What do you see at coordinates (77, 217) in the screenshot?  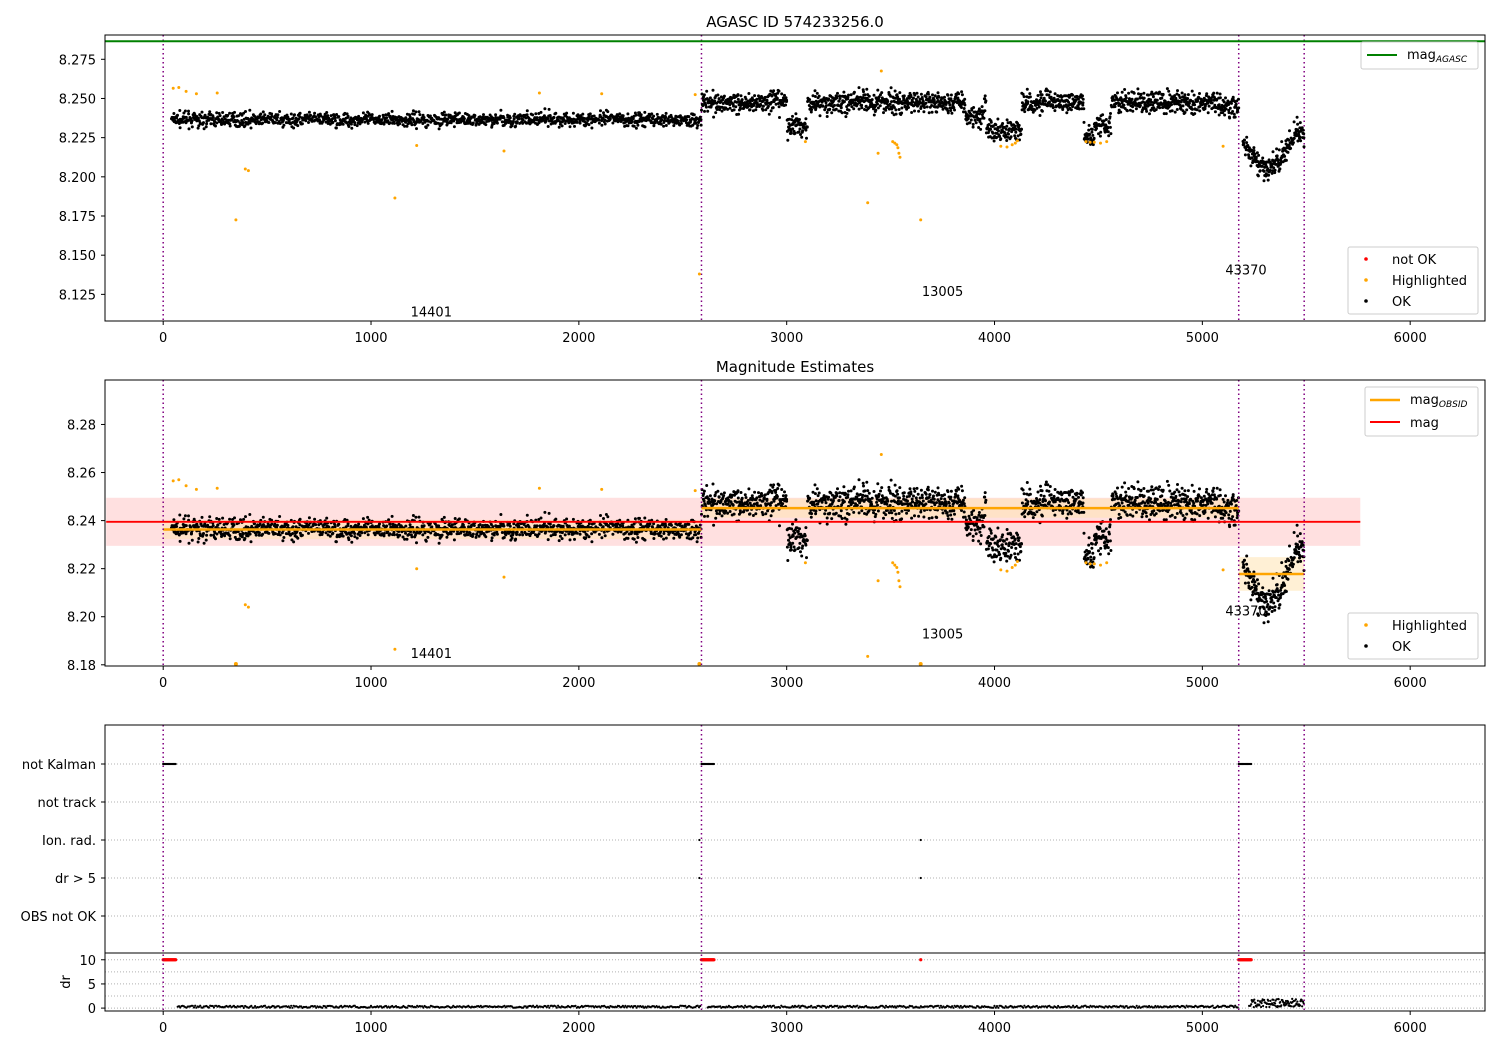 I see `agasc-ytick-label-2: 8.175` at bounding box center [77, 217].